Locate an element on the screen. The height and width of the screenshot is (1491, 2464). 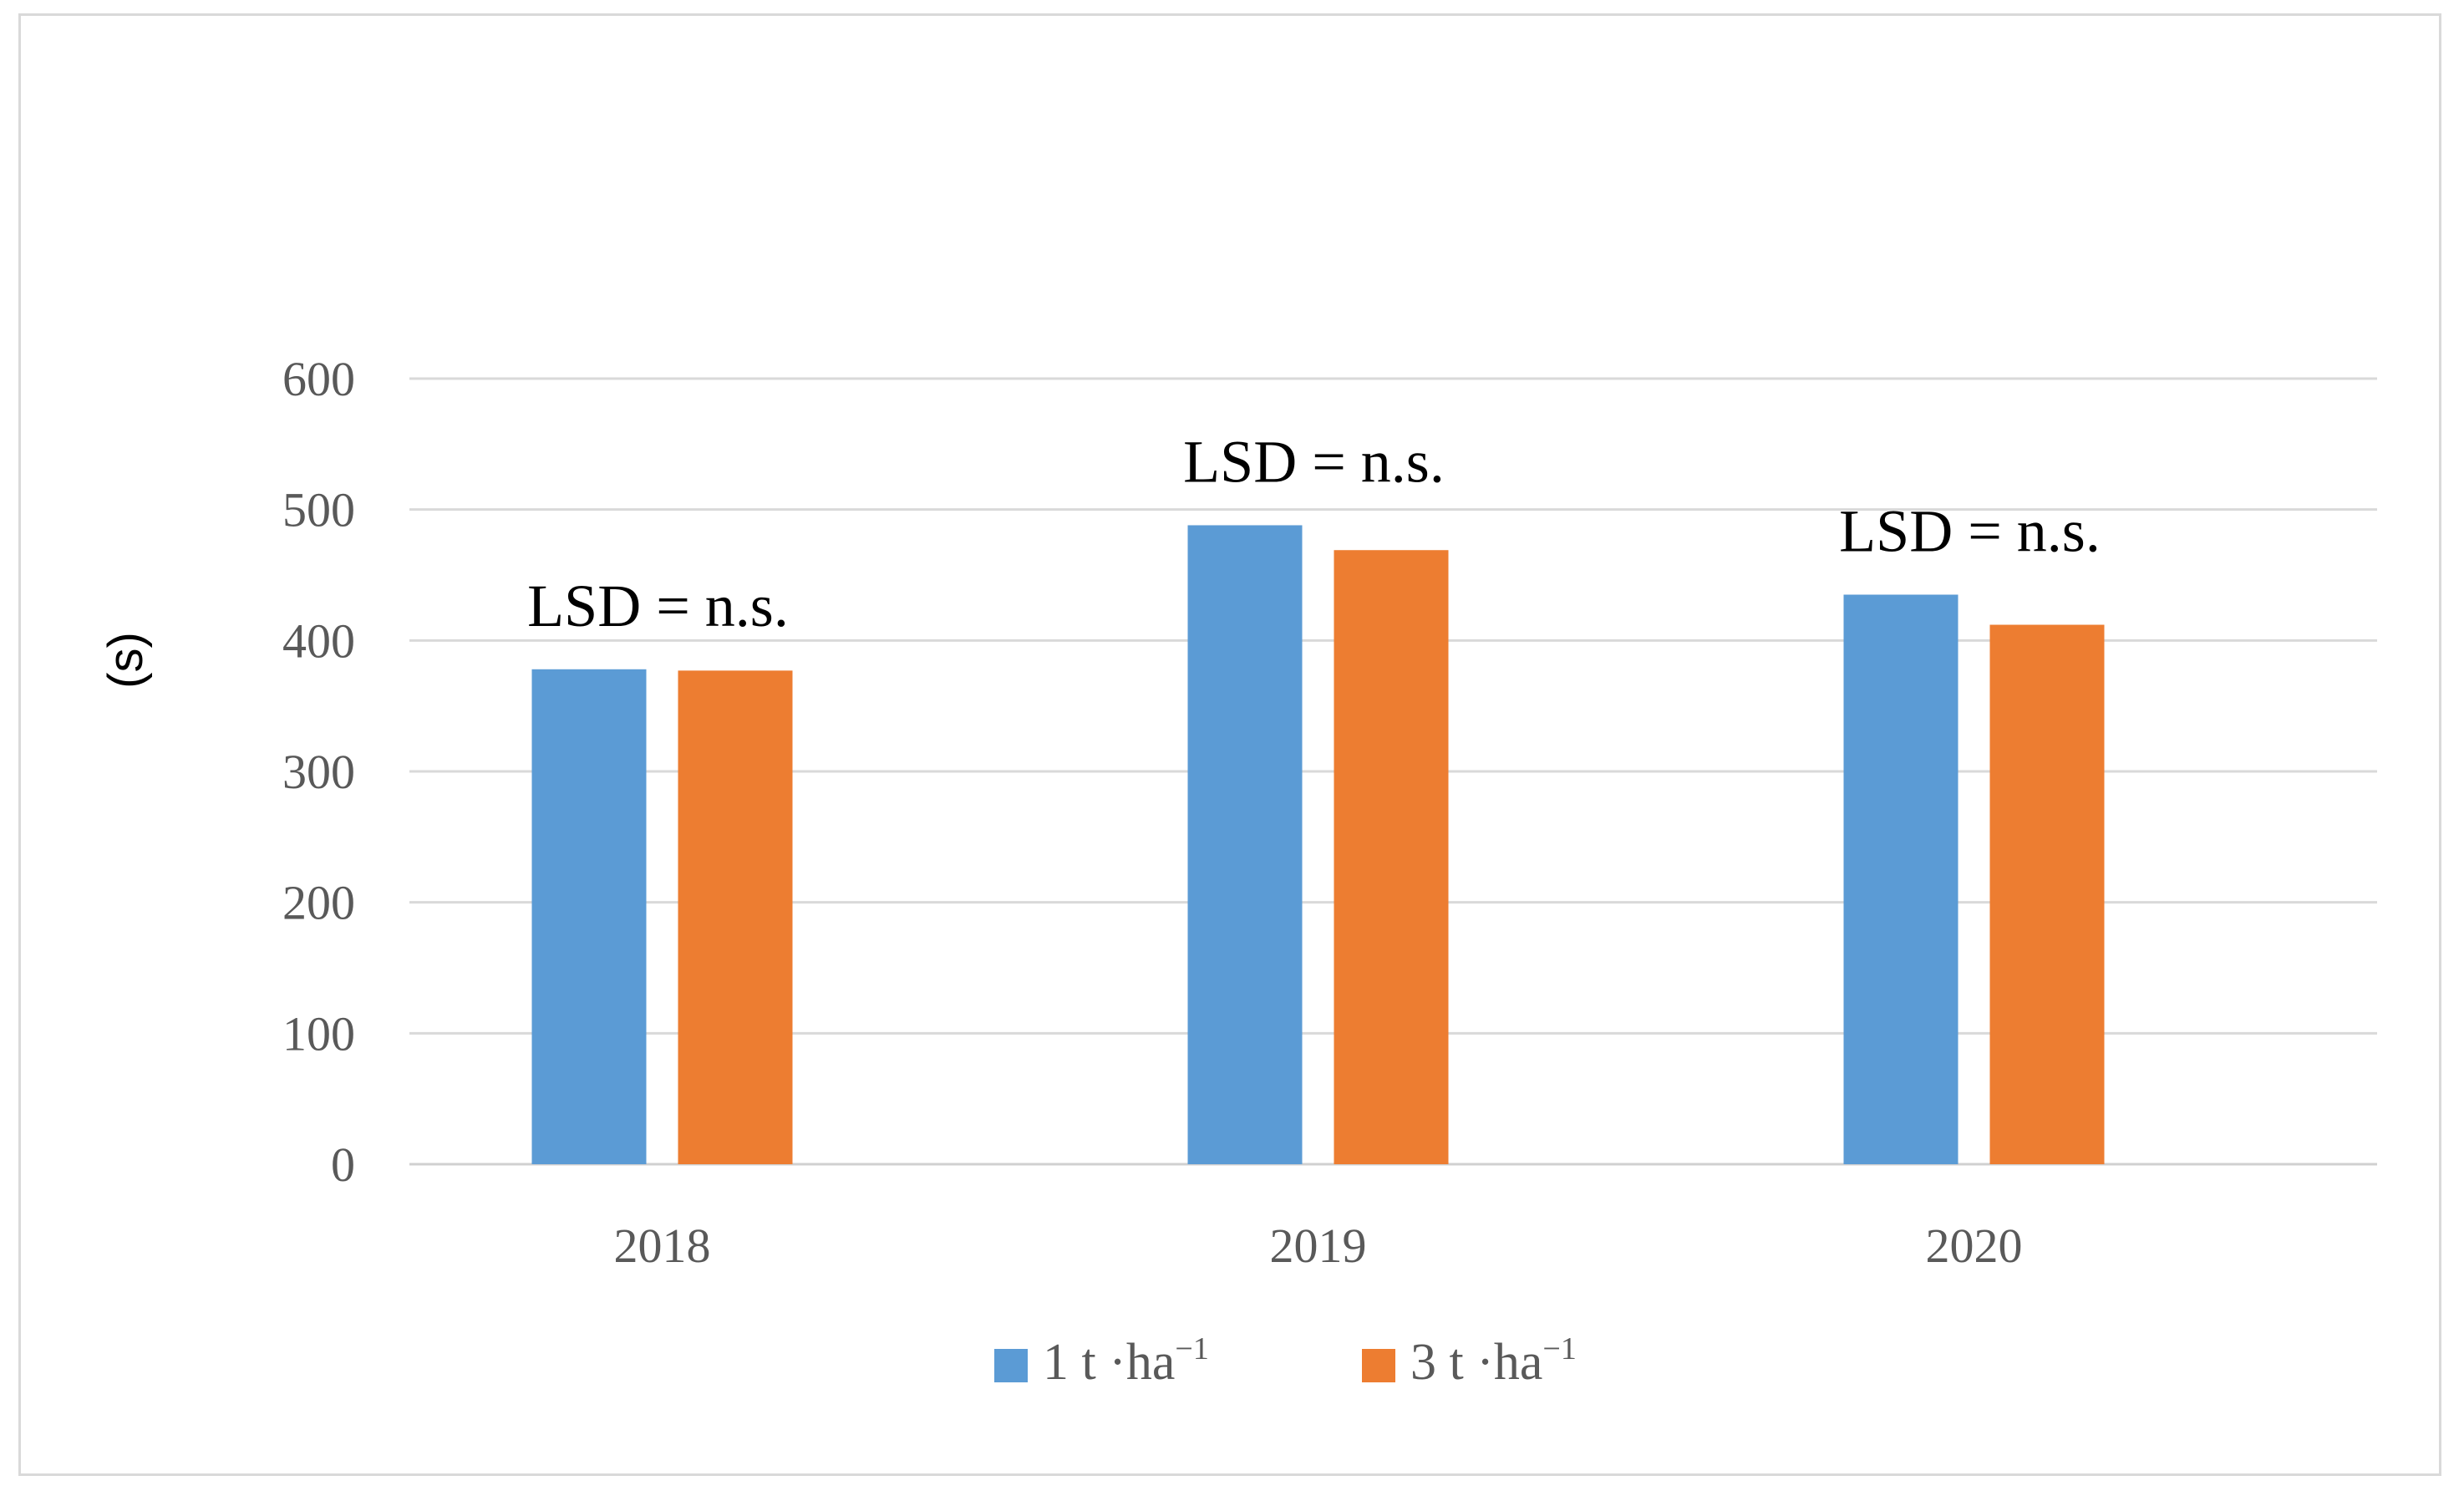
y-tick-300: 300 is located at coordinates (318, 772).